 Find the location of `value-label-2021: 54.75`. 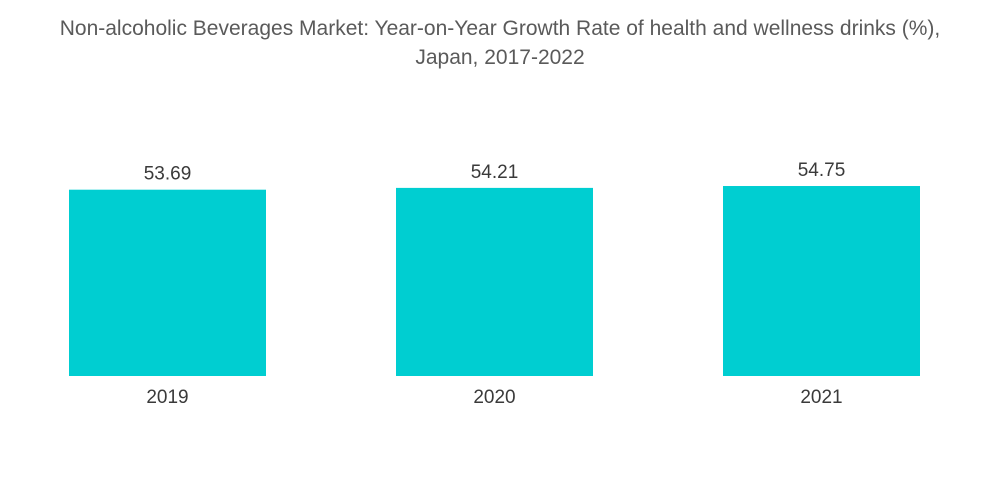

value-label-2021: 54.75 is located at coordinates (822, 170).